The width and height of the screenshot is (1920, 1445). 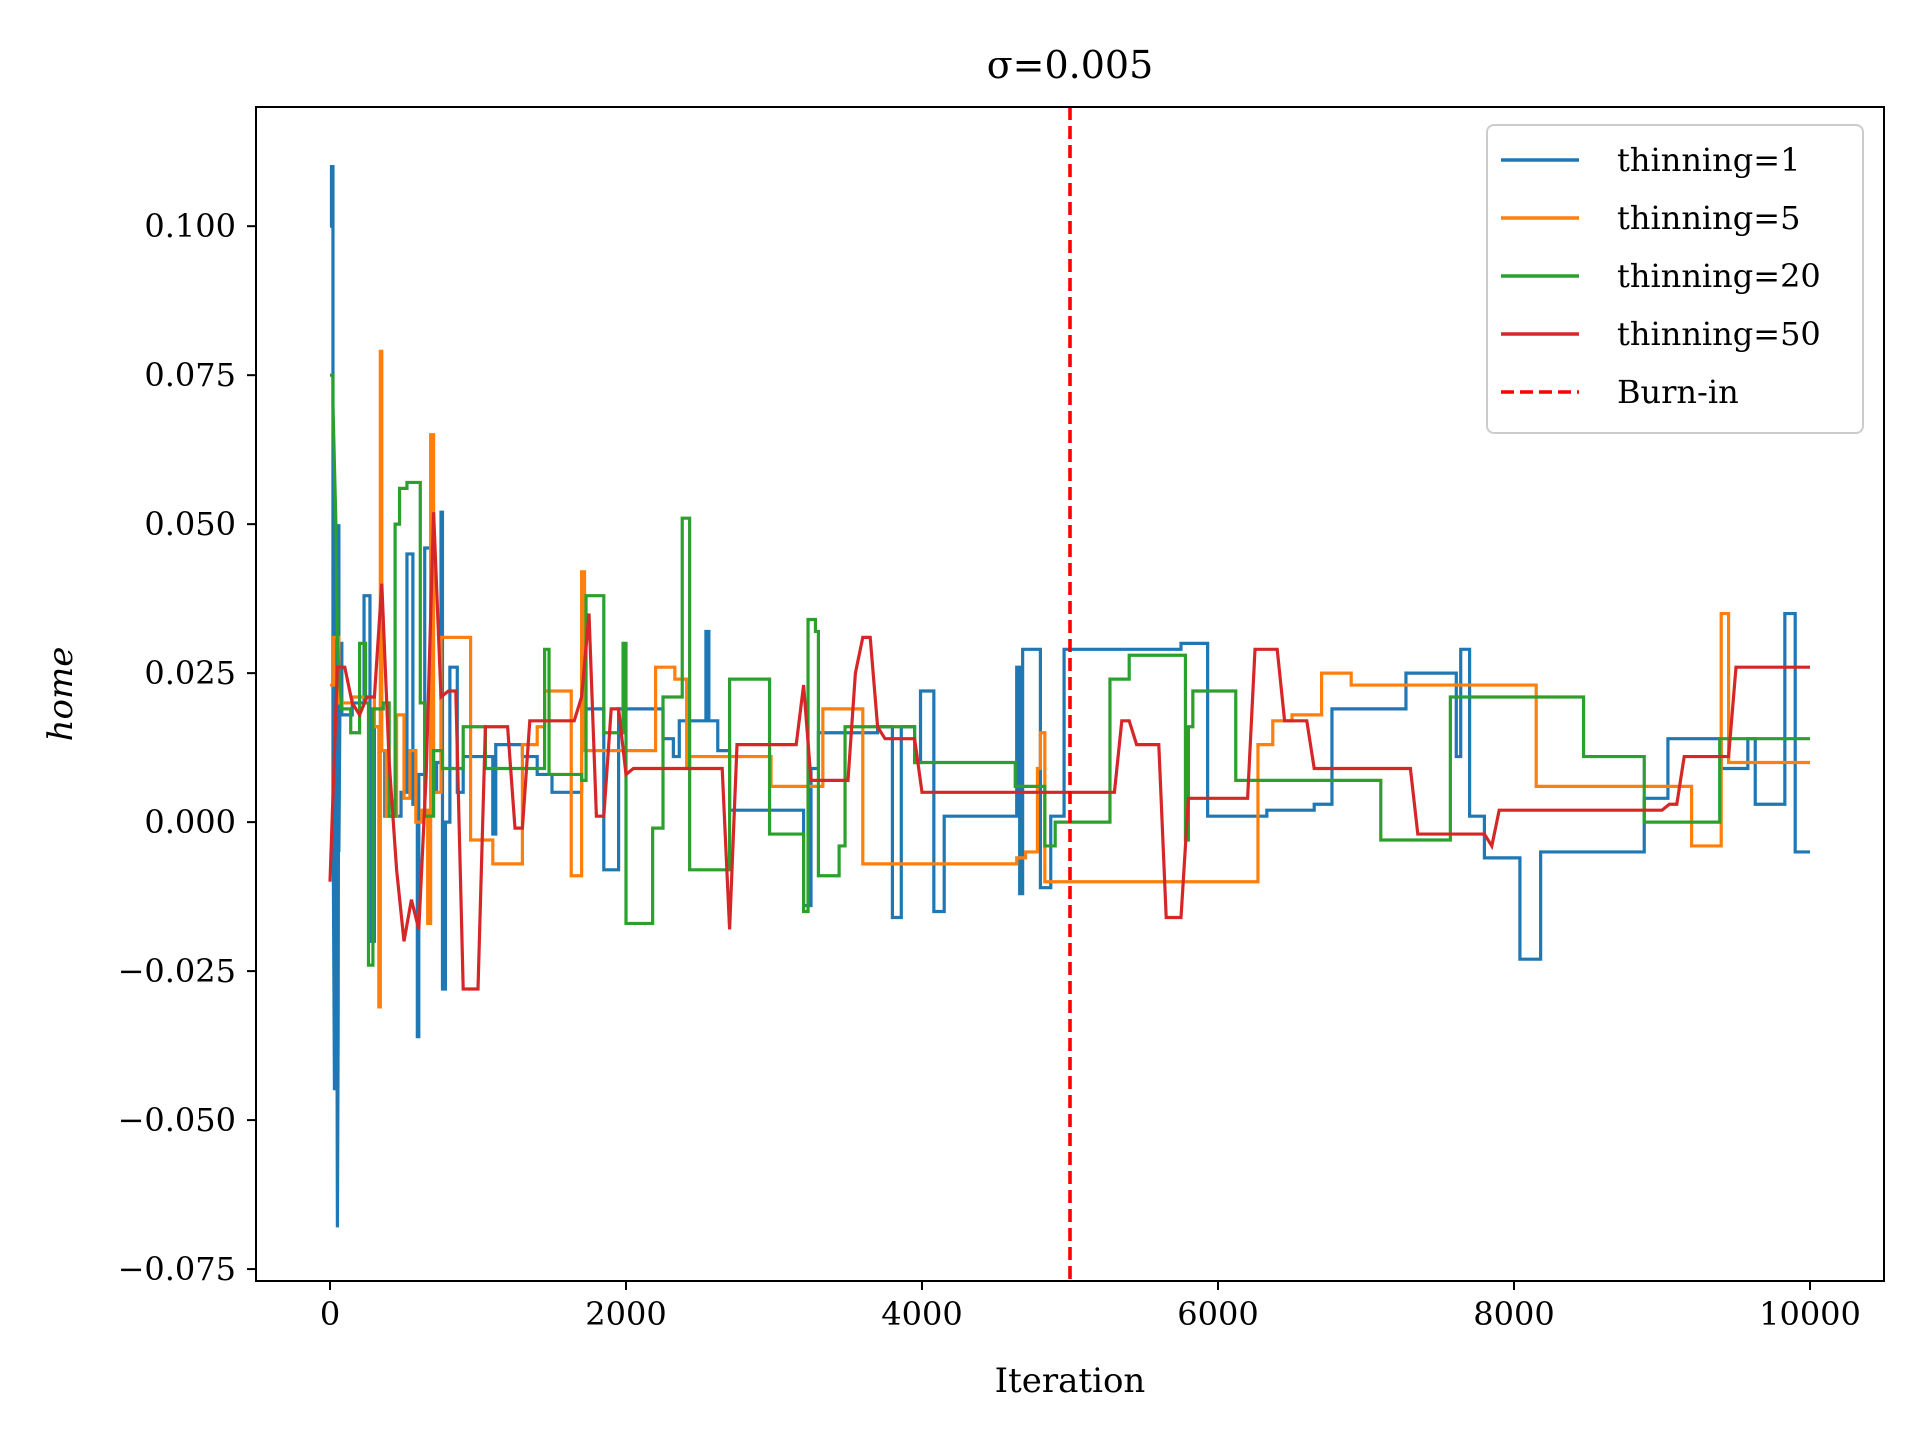 I want to click on legend-label: thinning=5, so click(x=1708, y=218).